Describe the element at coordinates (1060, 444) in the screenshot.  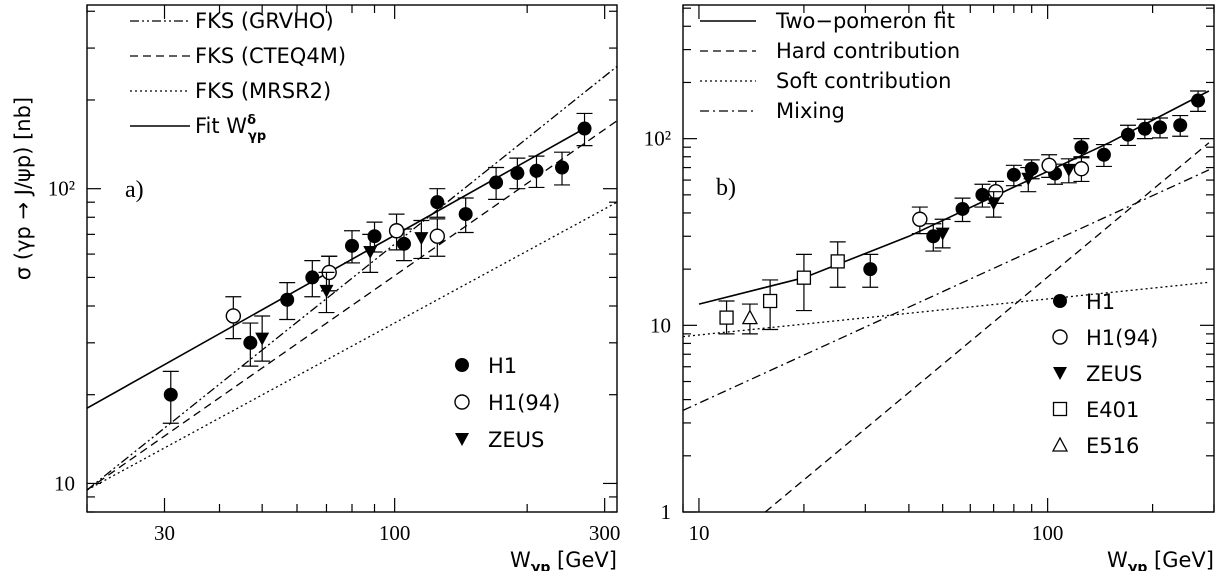
I see `legend-marker-e516` at that location.